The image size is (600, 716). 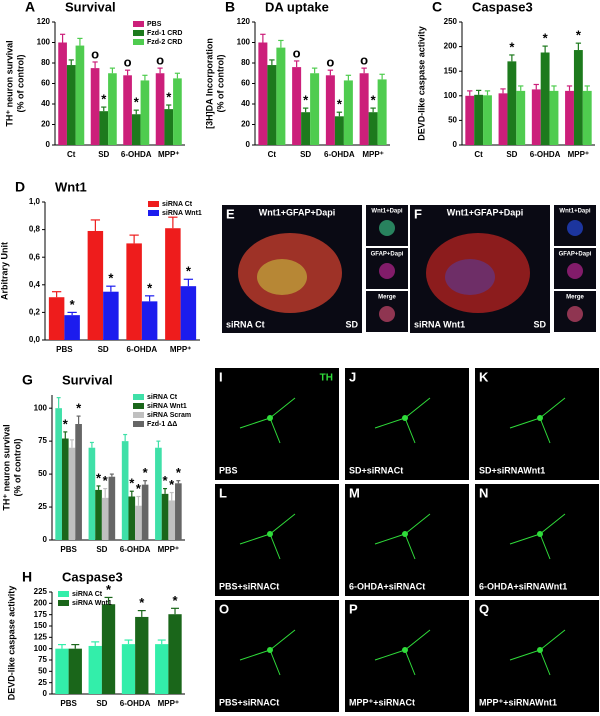 What do you see at coordinates (95, 53) in the screenshot?
I see `significance-mark: o` at bounding box center [95, 53].